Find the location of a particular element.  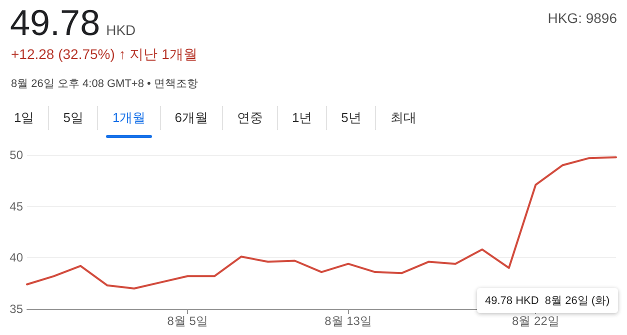

text: 1일 is located at coordinates (24, 118).